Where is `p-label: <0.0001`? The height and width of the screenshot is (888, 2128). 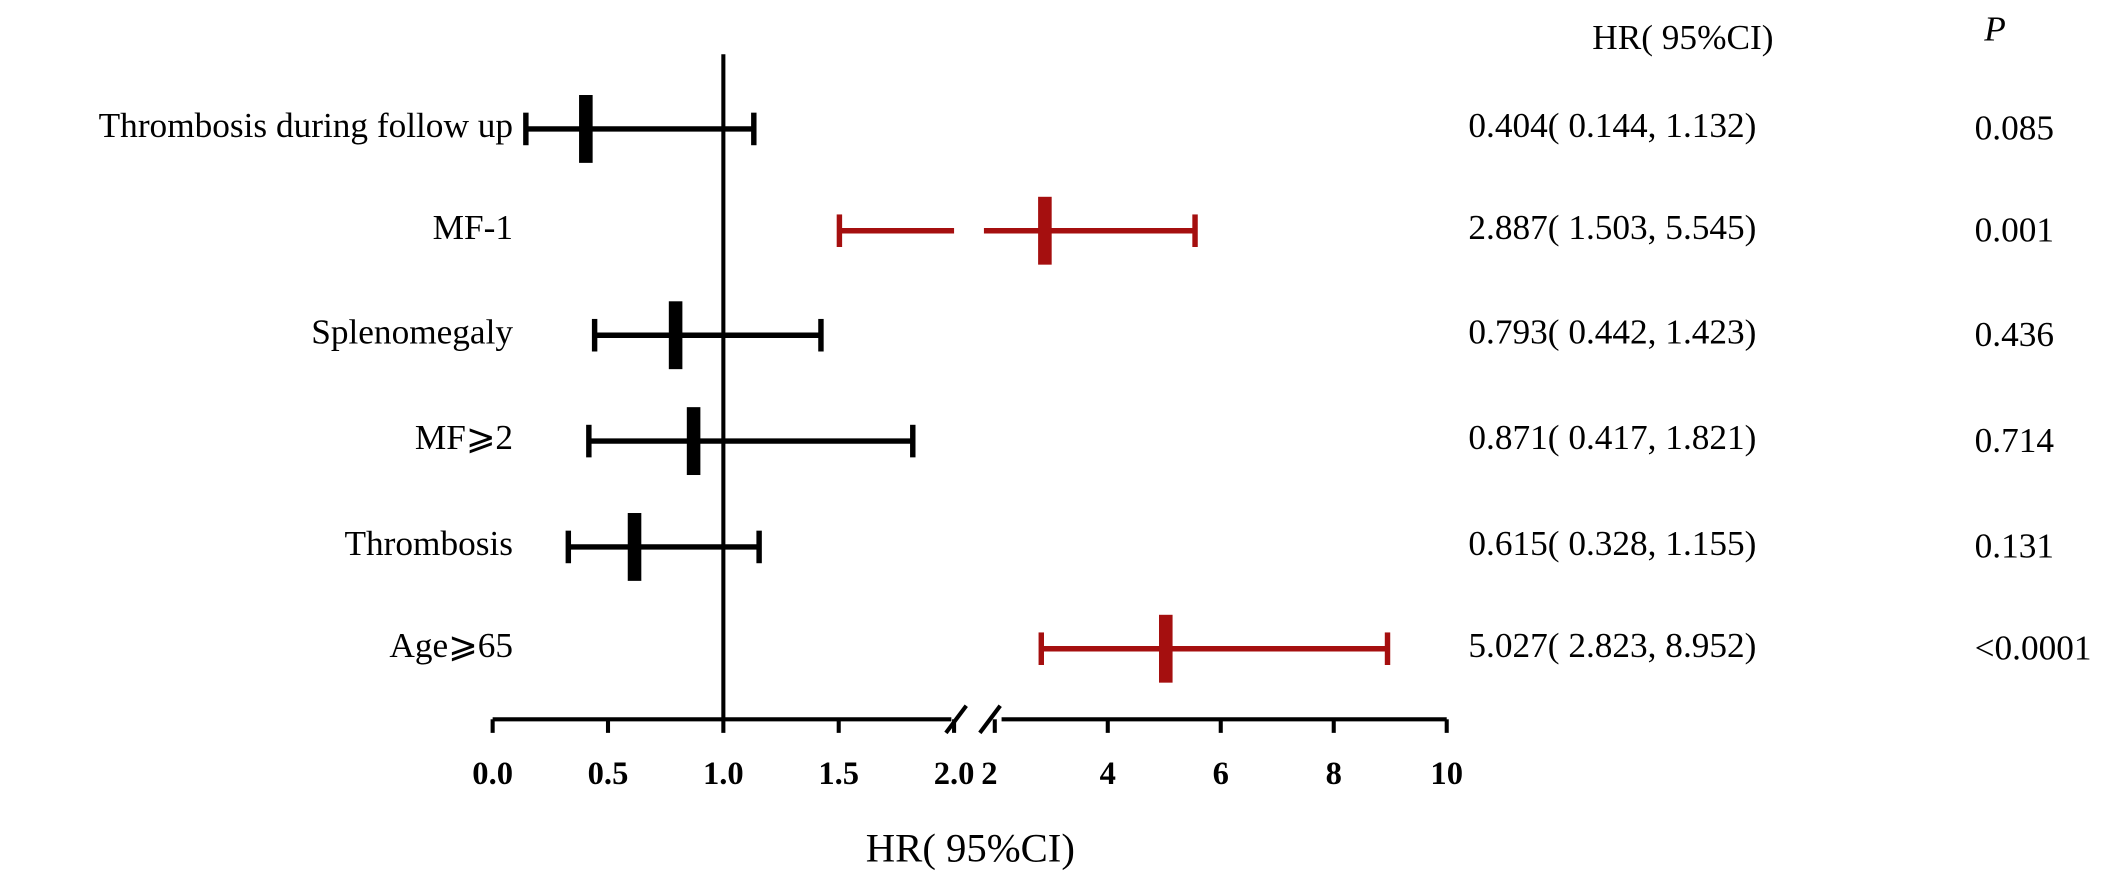
p-label: <0.0001 is located at coordinates (2033, 648).